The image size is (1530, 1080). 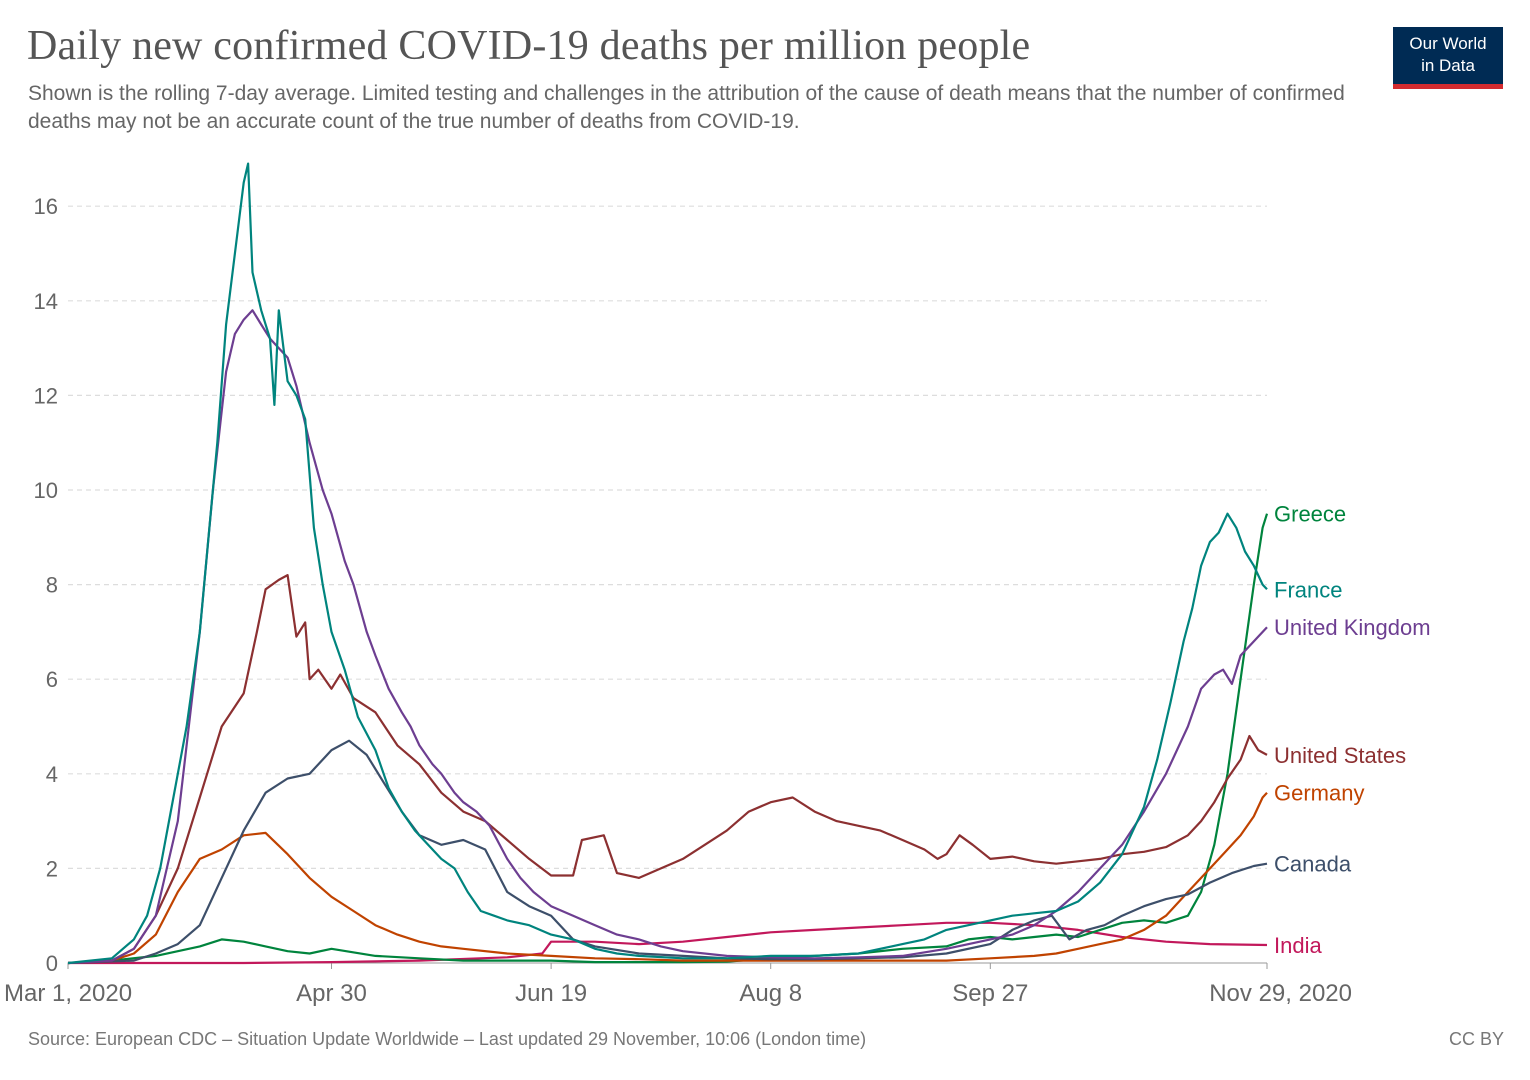 I want to click on y-tick-label: 12, so click(x=46, y=395).